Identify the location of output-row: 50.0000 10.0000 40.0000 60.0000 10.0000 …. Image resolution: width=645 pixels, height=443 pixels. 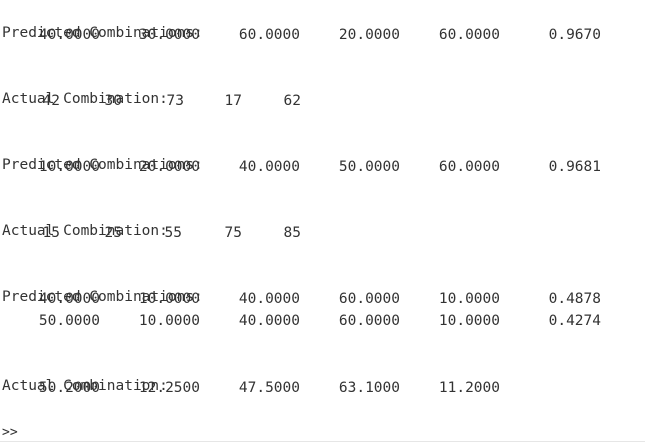
(322, 321).